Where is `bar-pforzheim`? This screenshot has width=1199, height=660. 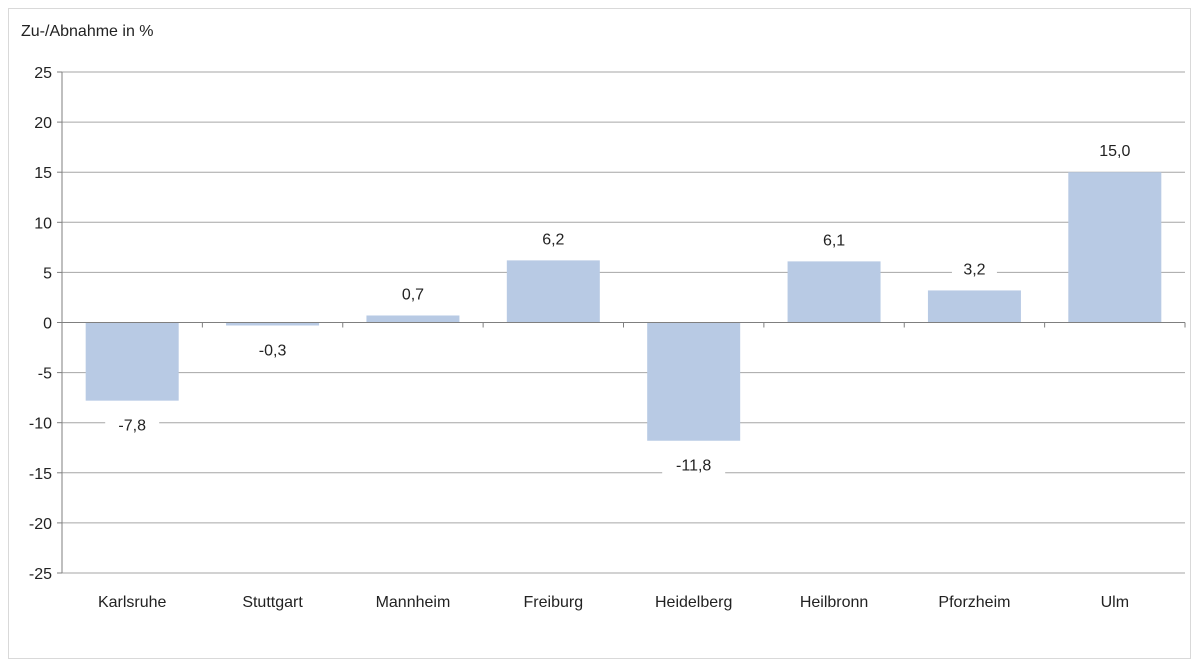
bar-pforzheim is located at coordinates (974, 306).